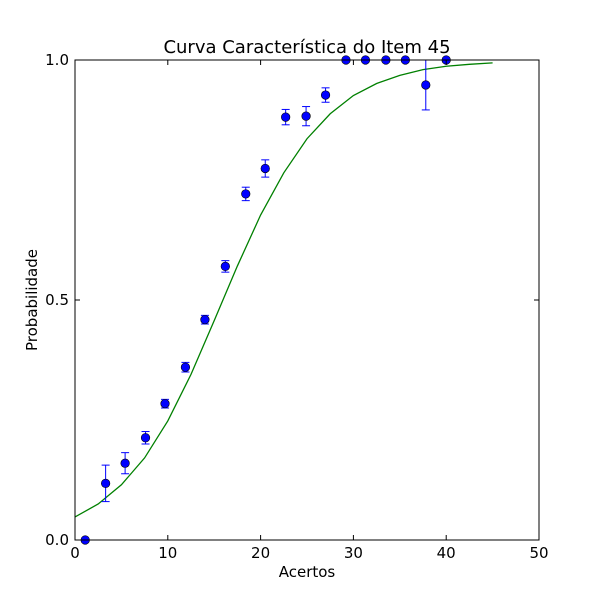 Image resolution: width=600 pixels, height=600 pixels. I want to click on x-tick-label-3: 30, so click(353, 553).